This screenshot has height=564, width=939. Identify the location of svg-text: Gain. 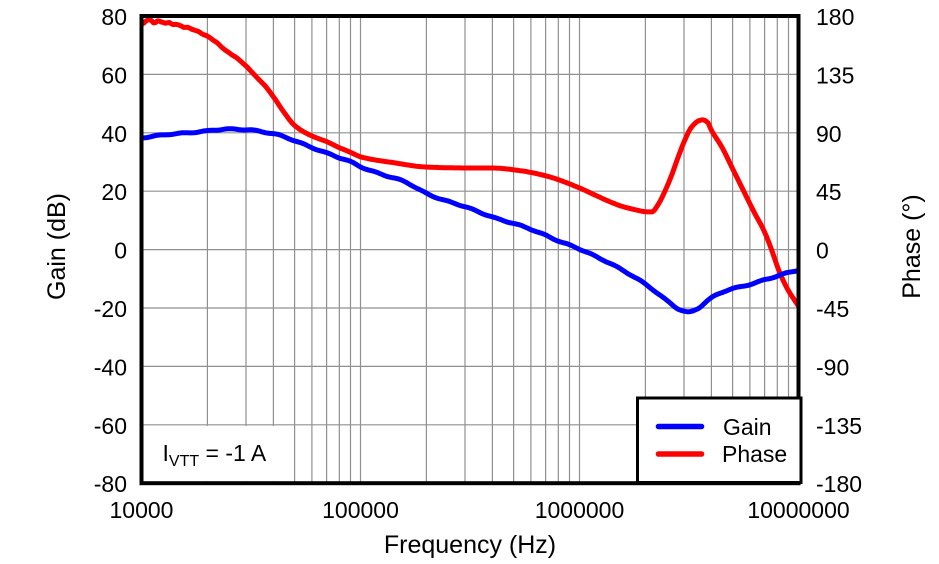
(747, 427).